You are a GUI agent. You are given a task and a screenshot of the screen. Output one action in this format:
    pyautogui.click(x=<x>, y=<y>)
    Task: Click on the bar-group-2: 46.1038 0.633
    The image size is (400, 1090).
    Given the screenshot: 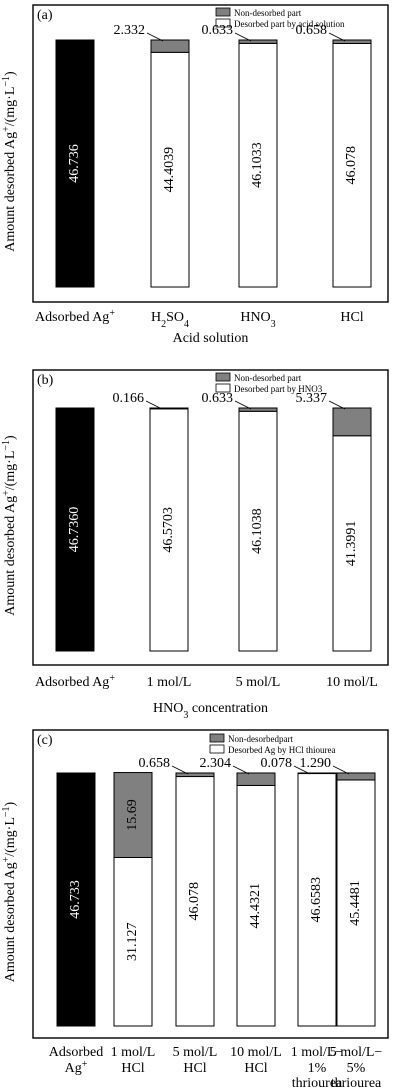 What is the action you would take?
    pyautogui.click(x=240, y=521)
    